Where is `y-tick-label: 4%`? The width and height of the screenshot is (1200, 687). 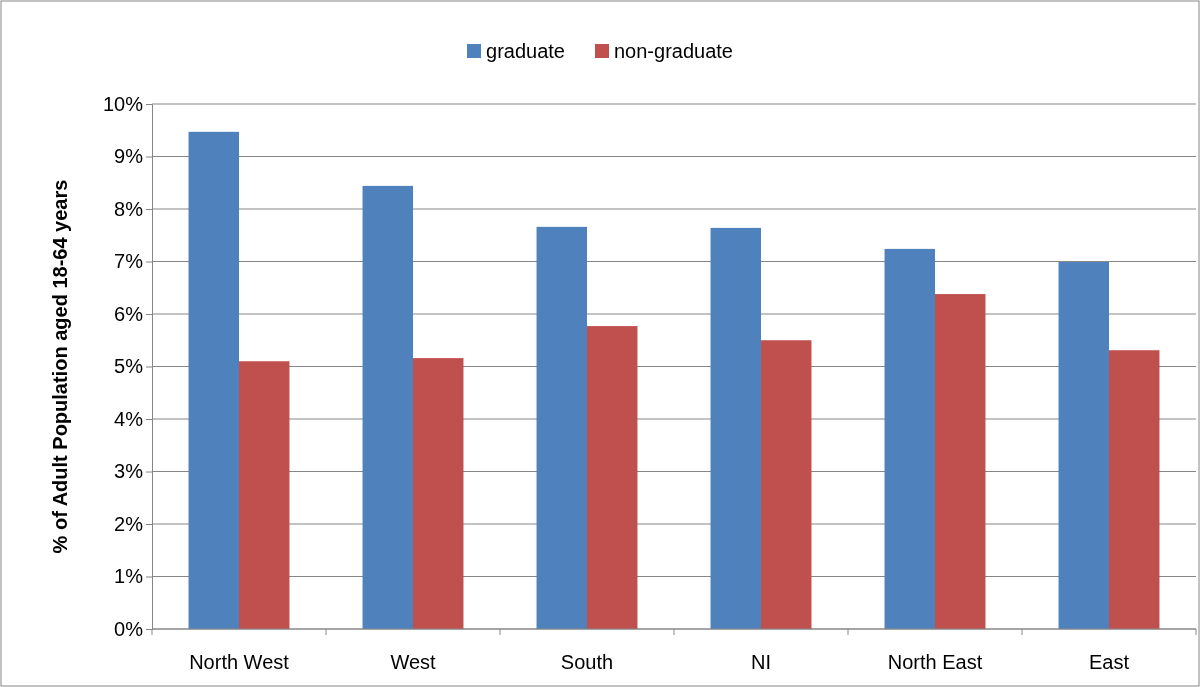 y-tick-label: 4% is located at coordinates (129, 418).